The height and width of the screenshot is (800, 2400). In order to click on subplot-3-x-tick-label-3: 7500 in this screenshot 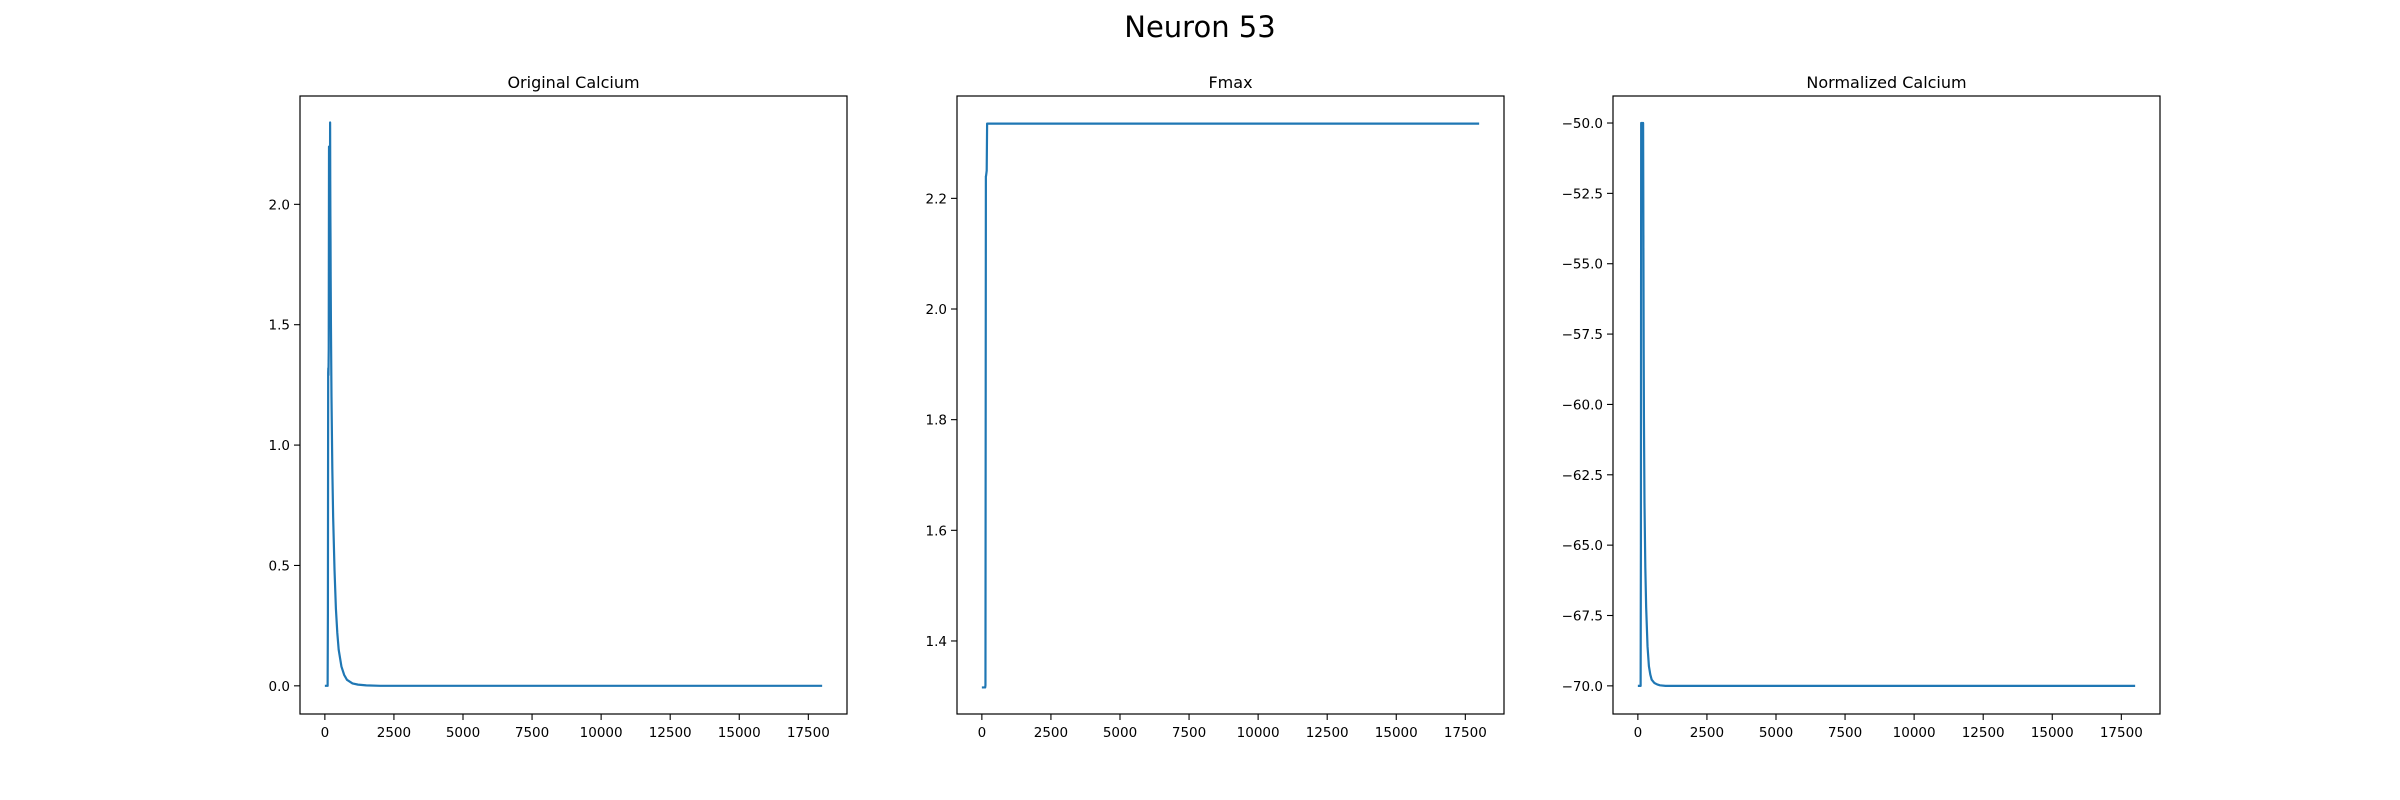, I will do `click(1845, 733)`.